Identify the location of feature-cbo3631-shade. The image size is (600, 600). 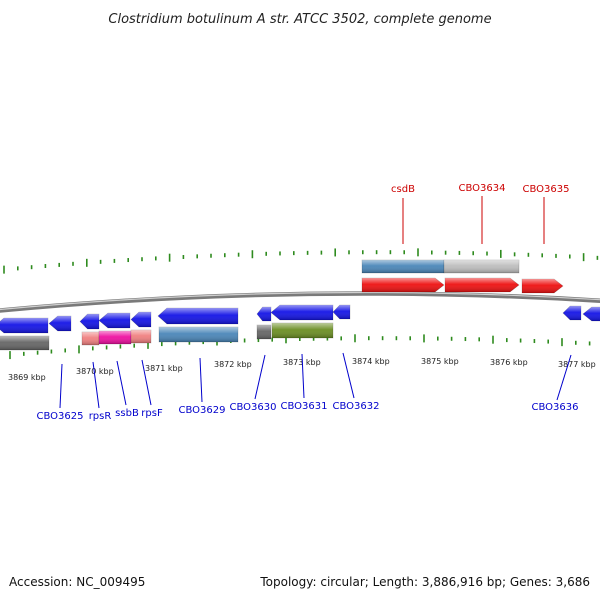
(302, 330).